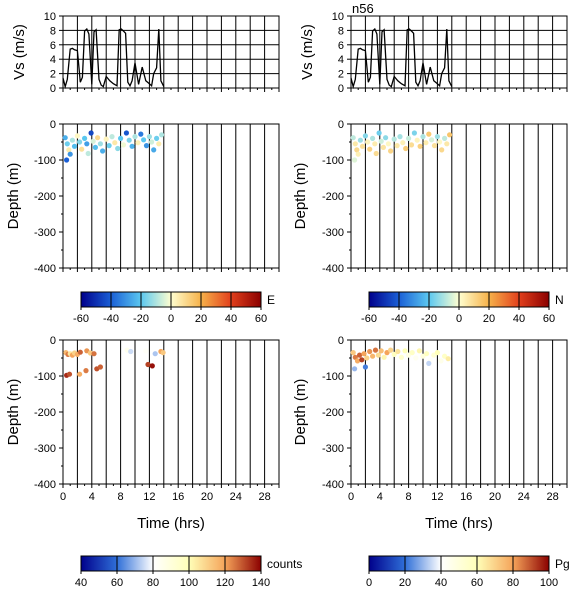 This screenshot has height=592, width=576. I want to click on colorbar-label: Pg, so click(562, 564).